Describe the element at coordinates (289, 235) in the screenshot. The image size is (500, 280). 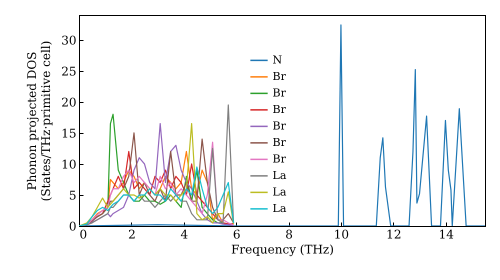
I see `x-tick-label: 8` at that location.